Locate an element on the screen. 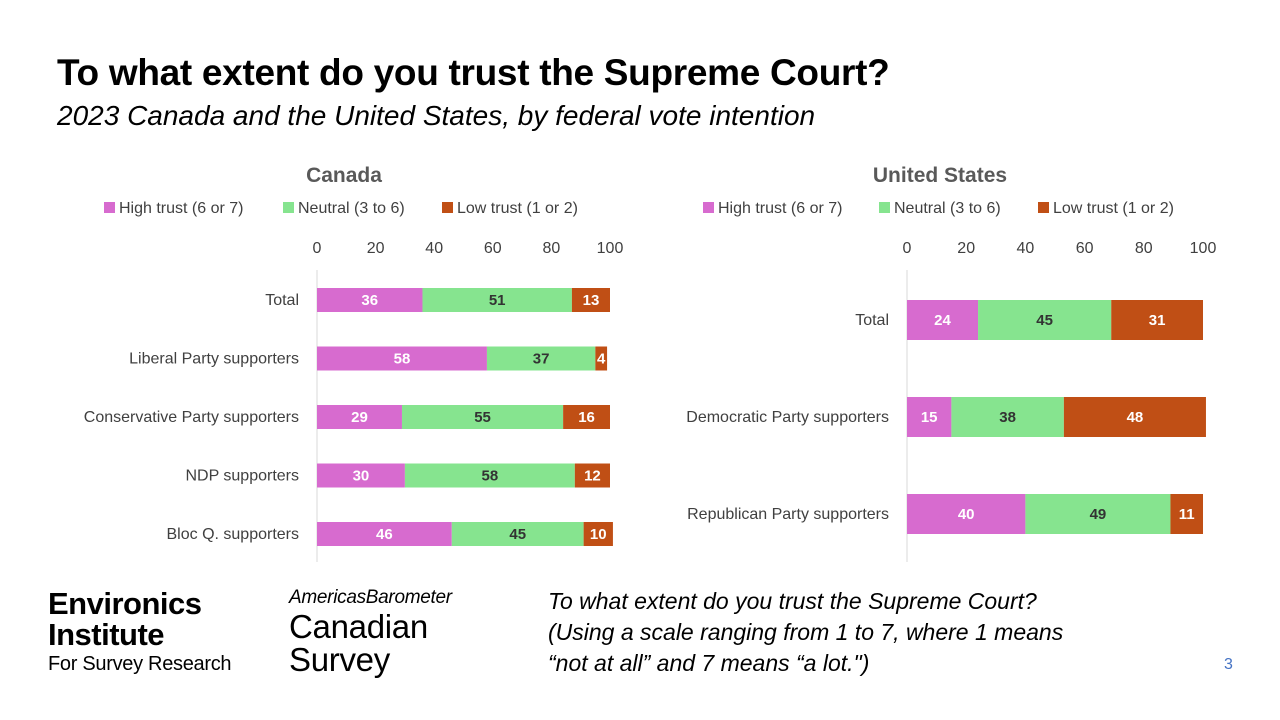 This screenshot has width=1280, height=720. data-label: 40 is located at coordinates (966, 514).